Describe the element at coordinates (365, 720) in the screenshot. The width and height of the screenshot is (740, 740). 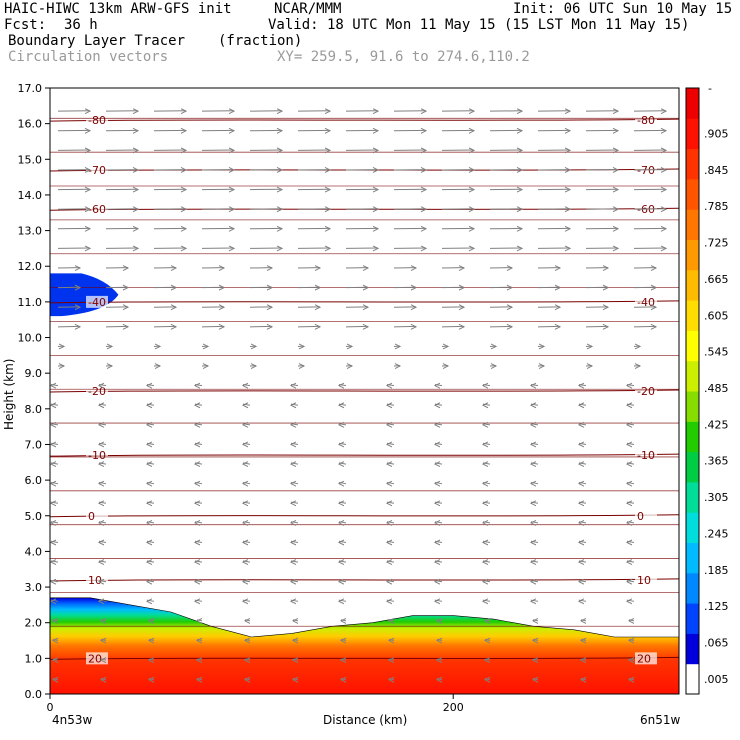
I see `x-axis-title: Distance (km)` at that location.